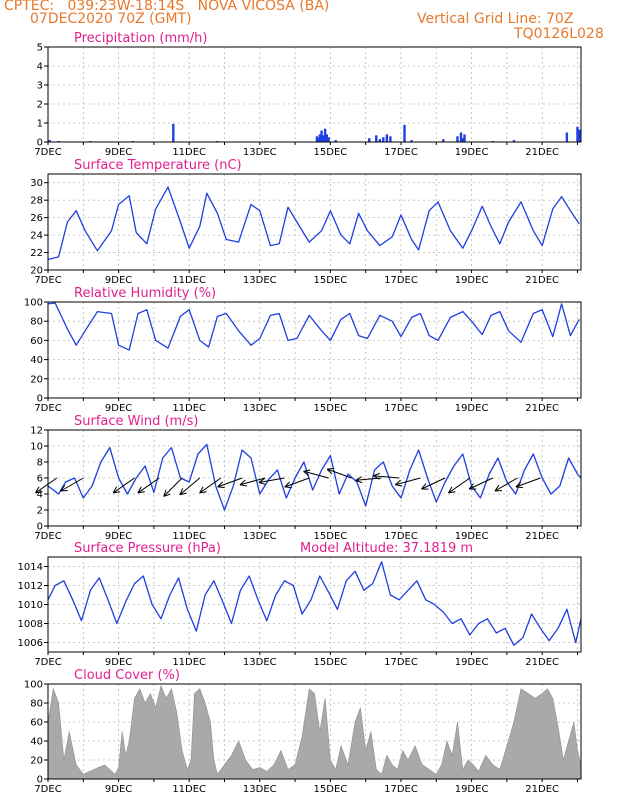 The image size is (618, 800). What do you see at coordinates (127, 675) in the screenshot?
I see `panel-title: Cloud Cover (%)` at bounding box center [127, 675].